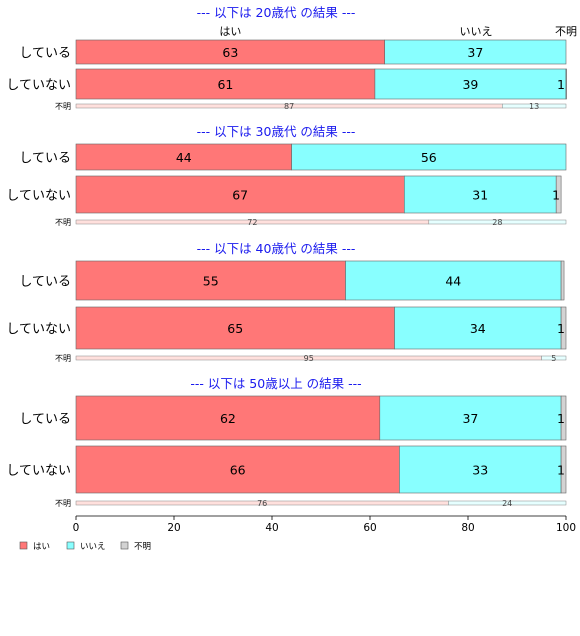 Image resolution: width=580 pixels, height=636 pixels. I want to click on unknown-data-label: 13, so click(534, 106).